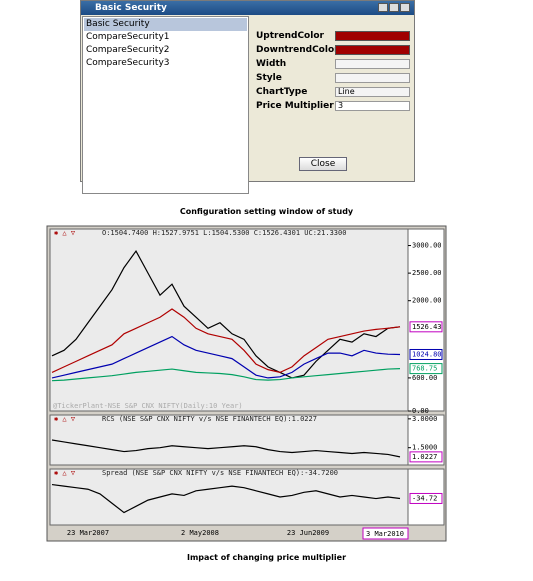 This screenshot has width=533, height=581. What do you see at coordinates (427, 301) in the screenshot?
I see `y-tick-label: 2000.00` at bounding box center [427, 301].